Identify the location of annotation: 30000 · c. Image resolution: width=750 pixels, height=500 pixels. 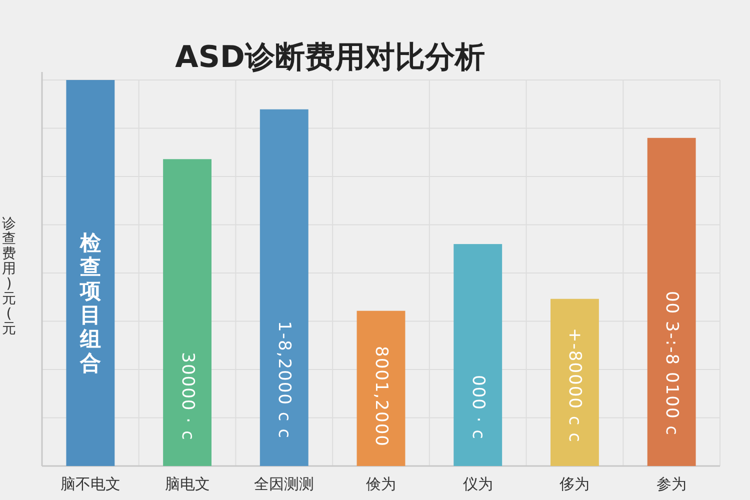
(187, 396).